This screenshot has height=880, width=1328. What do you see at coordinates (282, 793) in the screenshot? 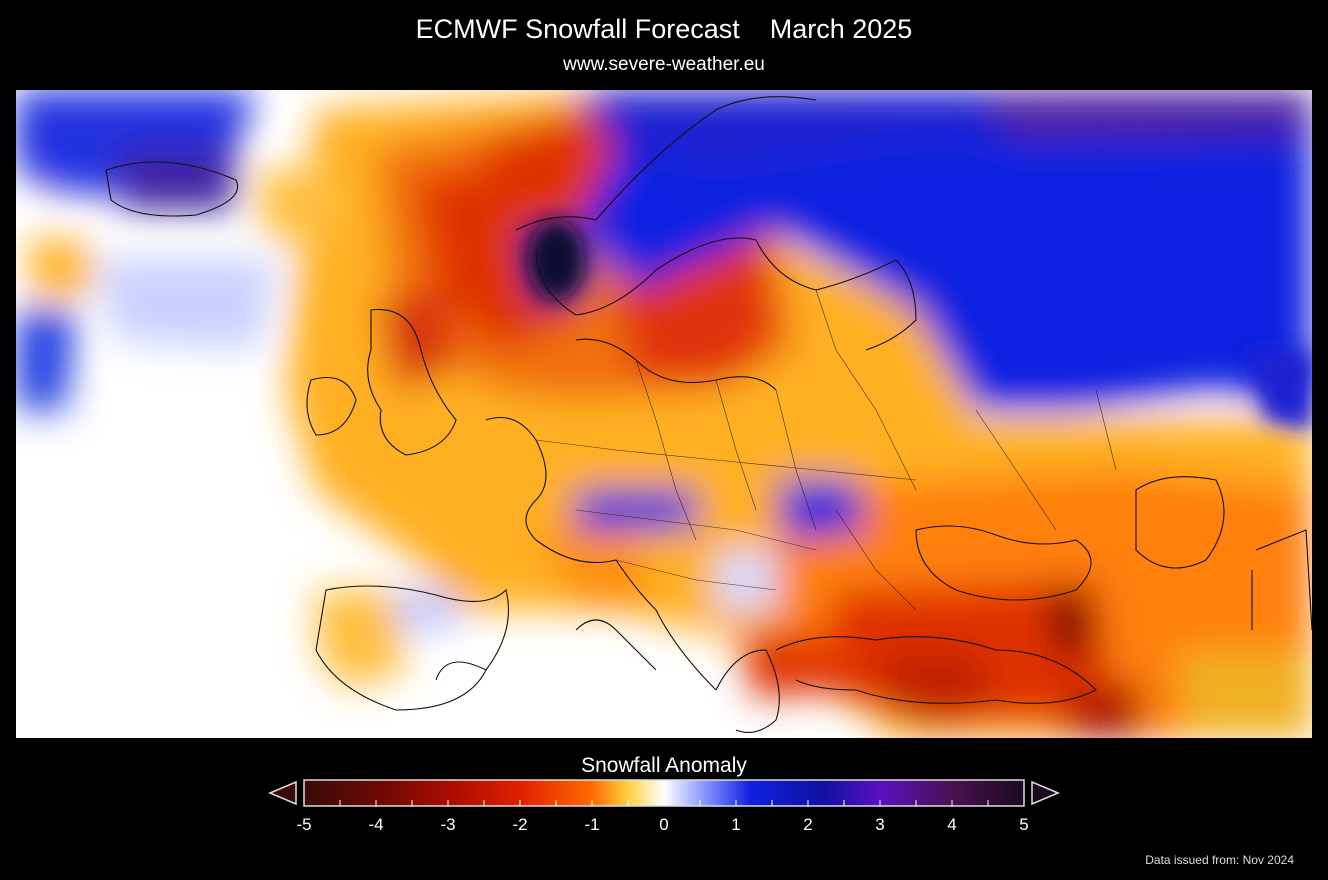
I see `colorbar-min-extend` at bounding box center [282, 793].